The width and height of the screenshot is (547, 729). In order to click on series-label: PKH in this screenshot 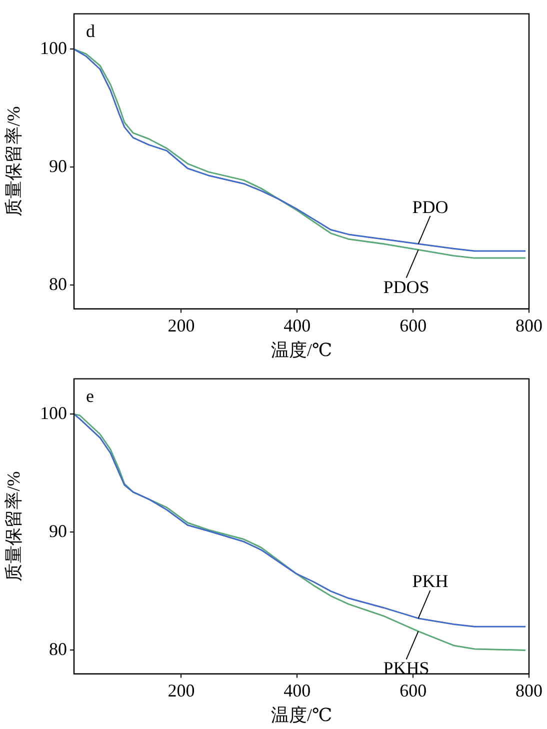, I will do `click(430, 581)`.